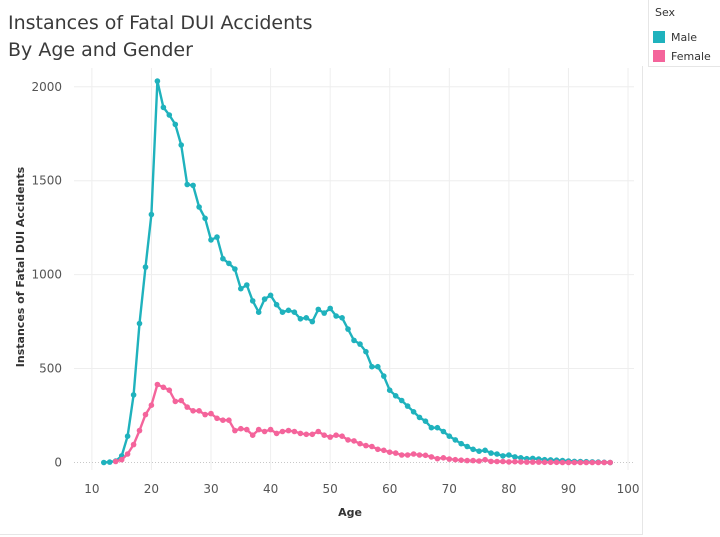 The height and width of the screenshot is (537, 720). I want to click on x-axis-title: Age, so click(350, 512).